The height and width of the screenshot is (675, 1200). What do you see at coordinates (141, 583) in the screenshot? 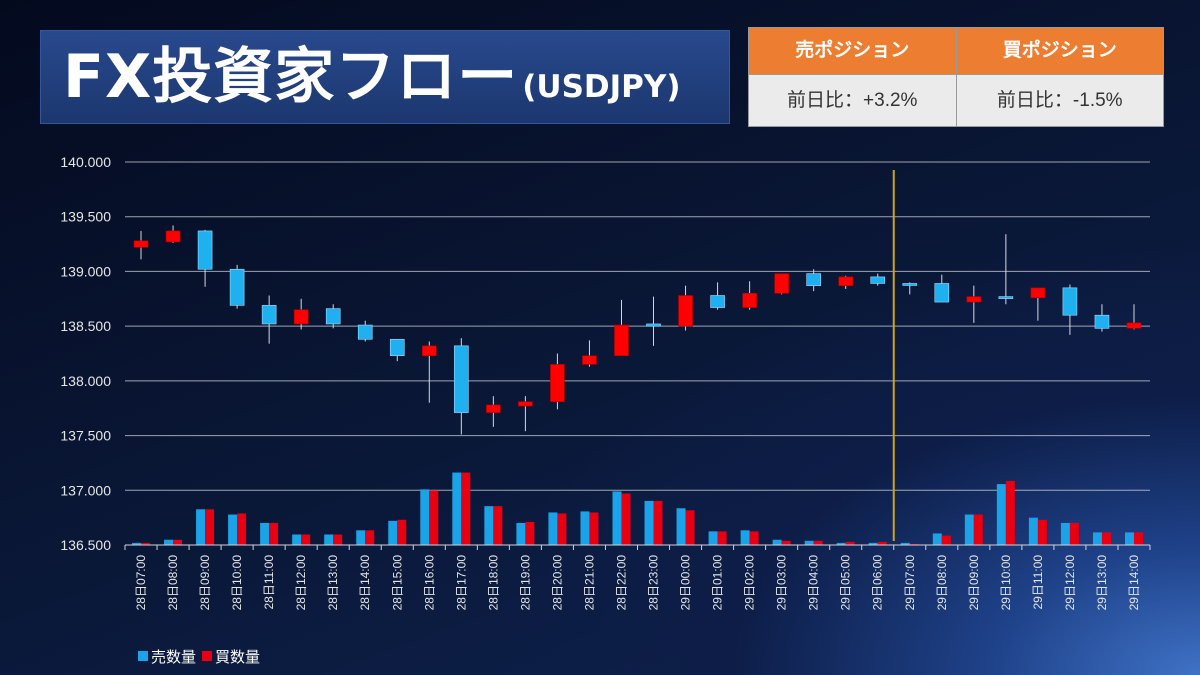
I see `x-tick-label: 28日07:00` at bounding box center [141, 583].